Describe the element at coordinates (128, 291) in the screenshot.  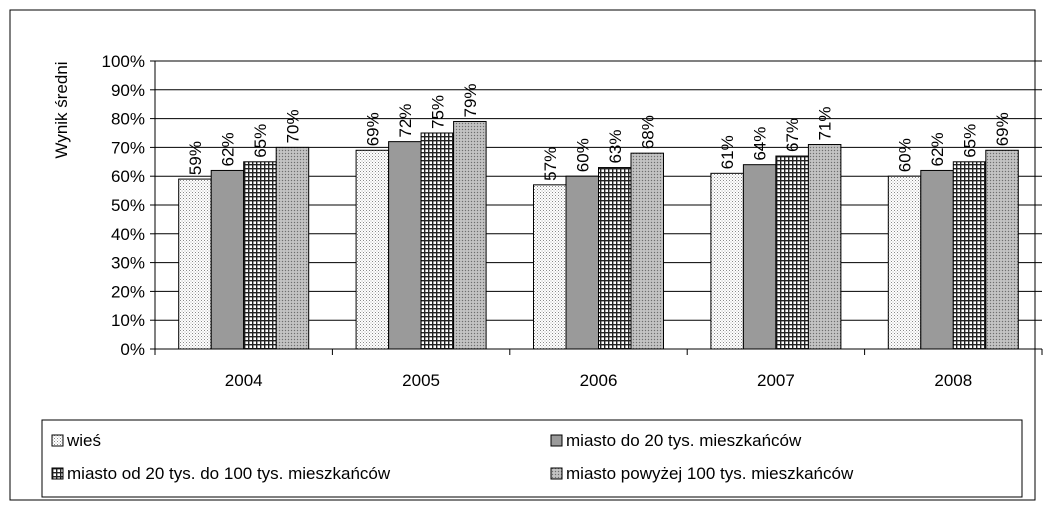
I see `y-tick-label: 20%` at that location.